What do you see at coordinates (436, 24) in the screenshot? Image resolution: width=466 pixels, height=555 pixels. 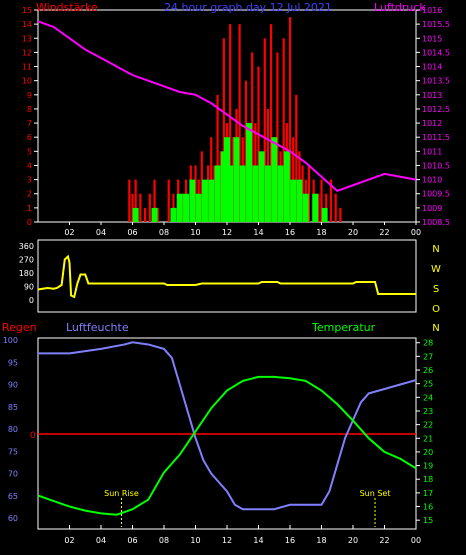 I see `pressure-y-tick-label: 1015.5` at bounding box center [436, 24].